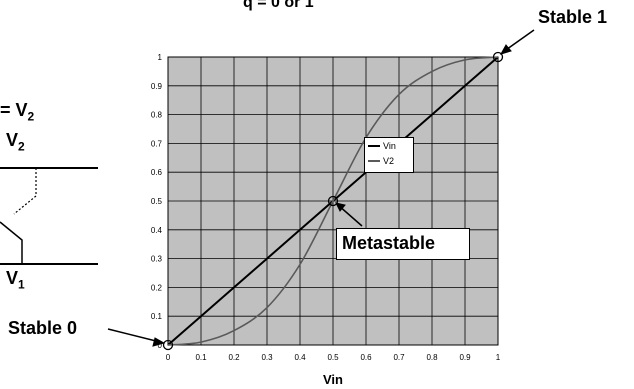 The width and height of the screenshot is (634, 389). I want to click on y-tick-label: 0.5, so click(157, 201).